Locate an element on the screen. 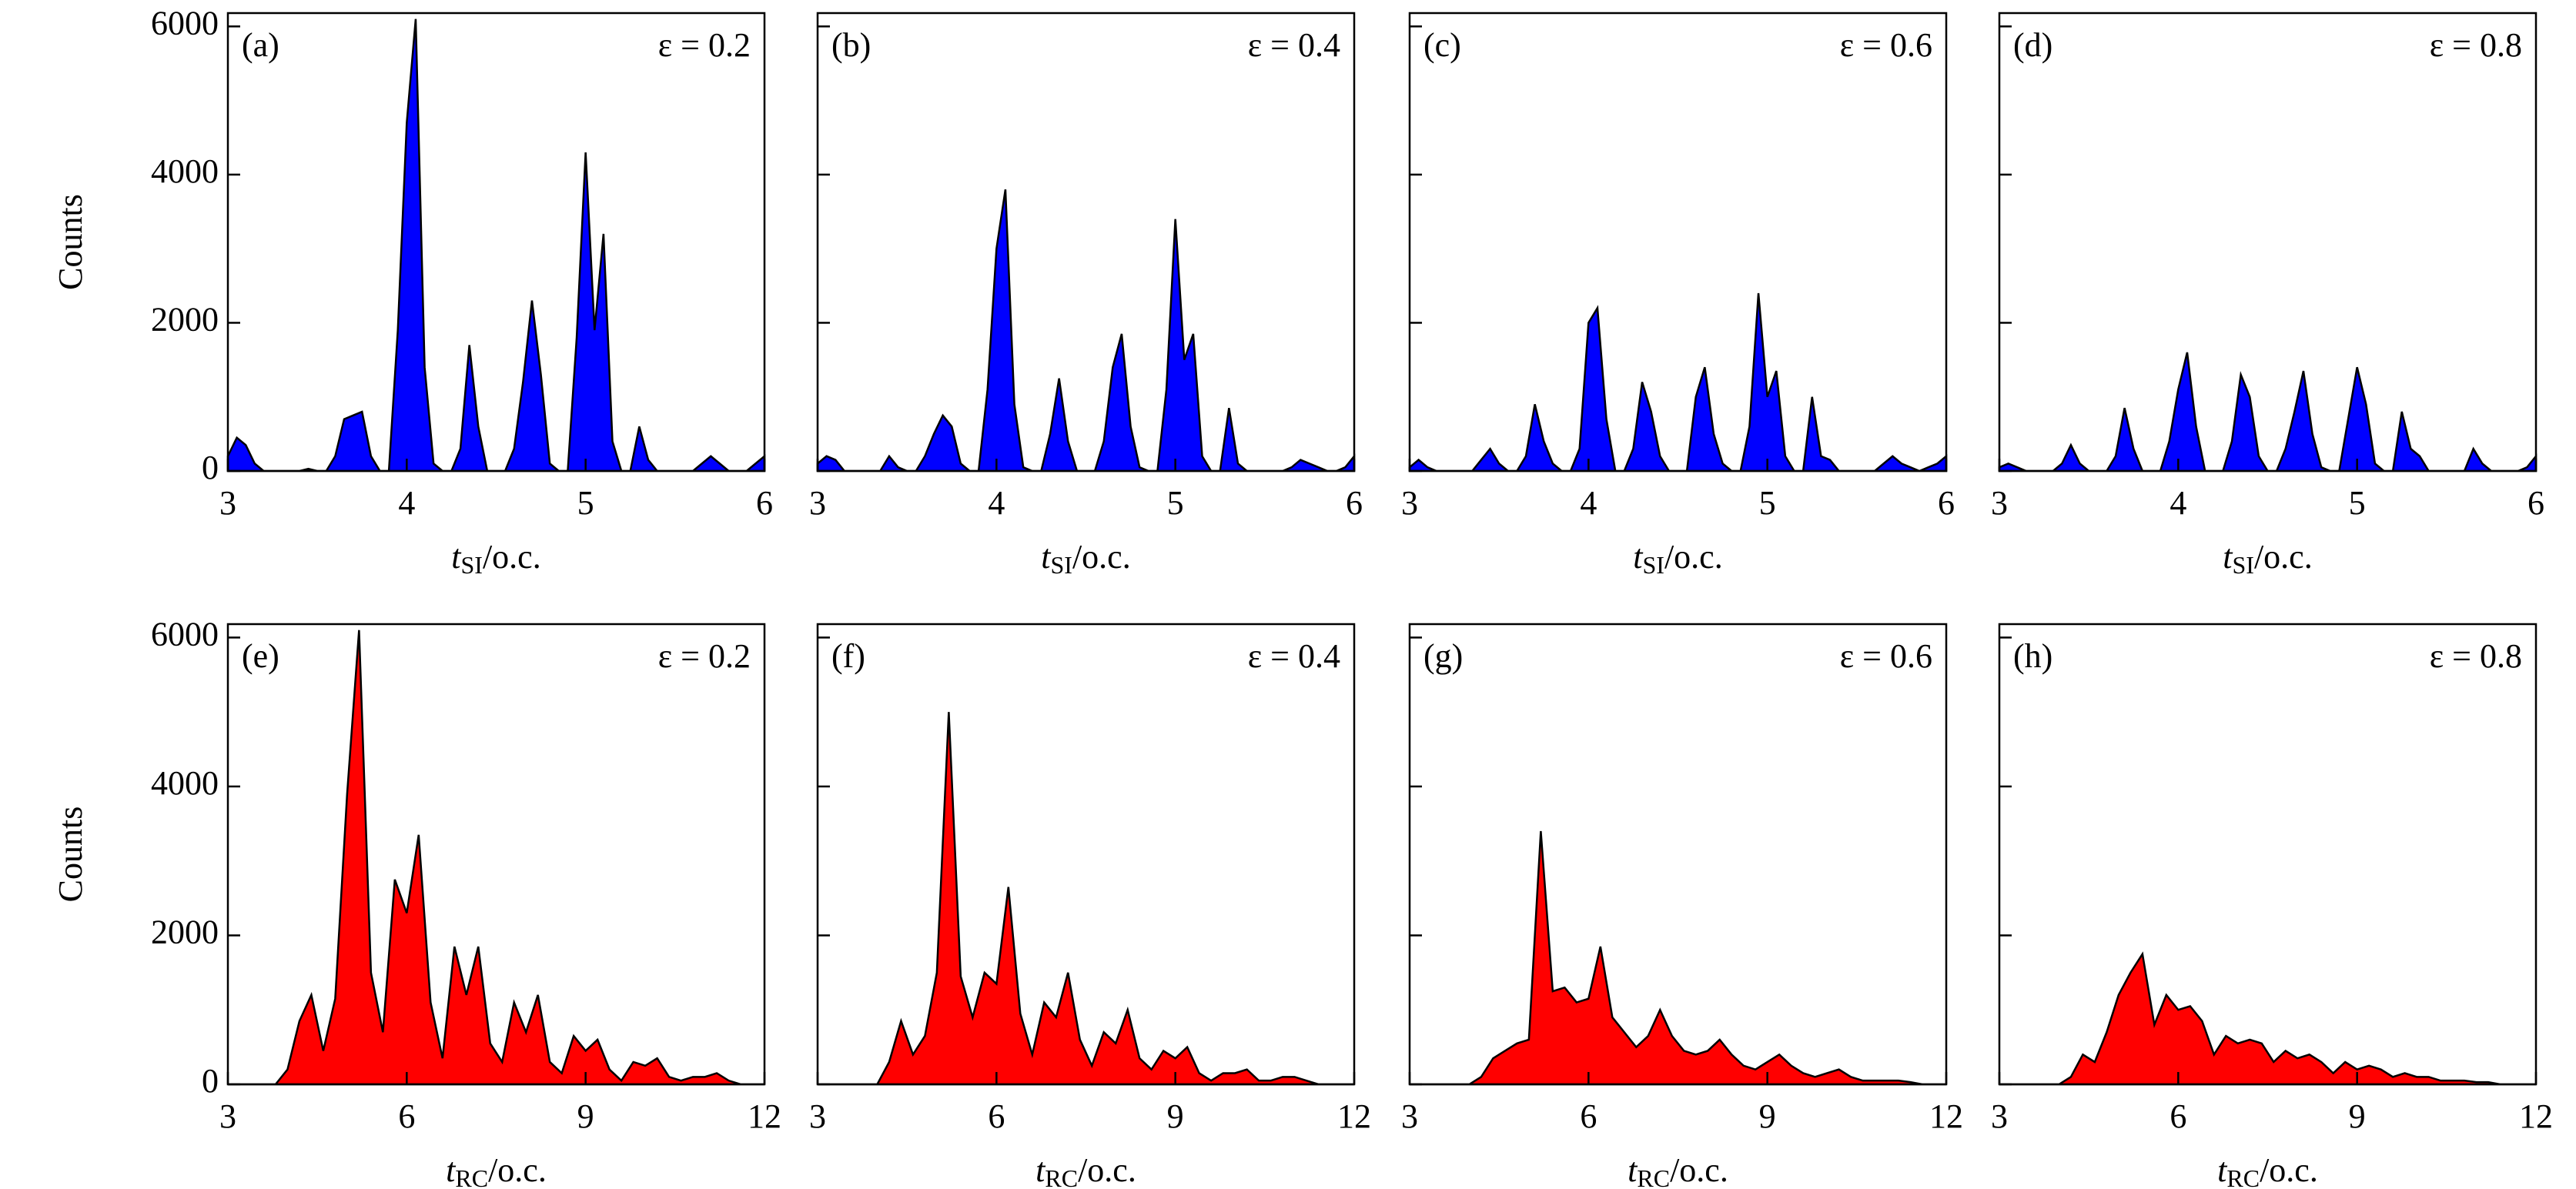  panel-label: (d) is located at coordinates (2033, 45).